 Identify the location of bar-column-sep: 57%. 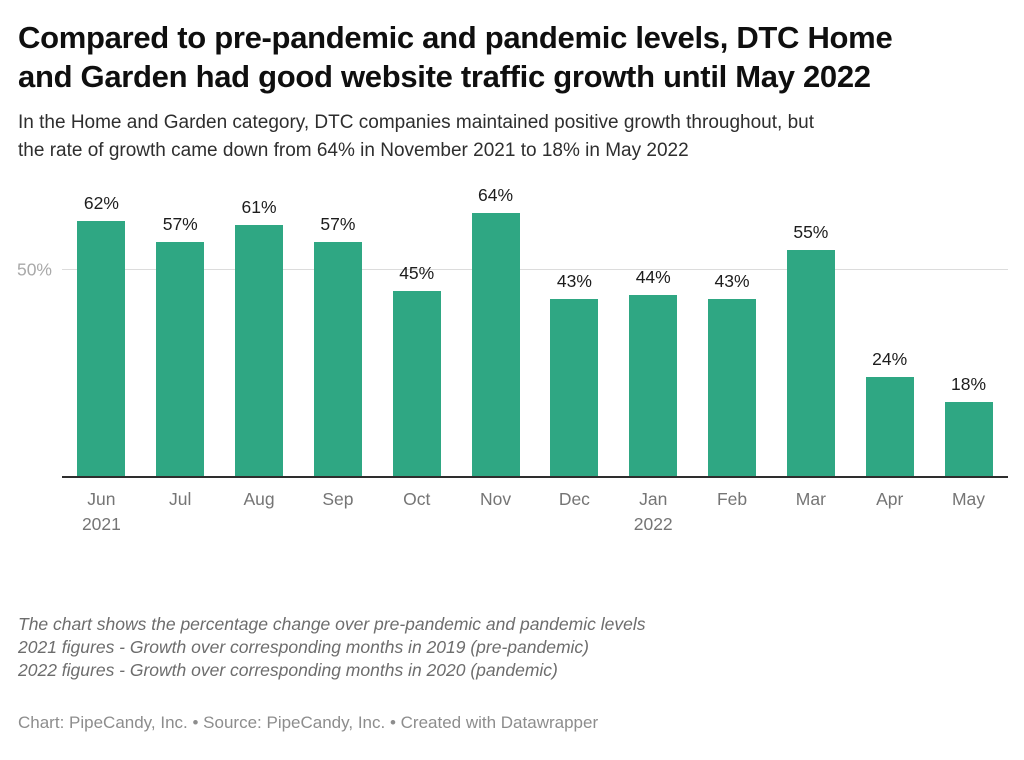
(337, 345).